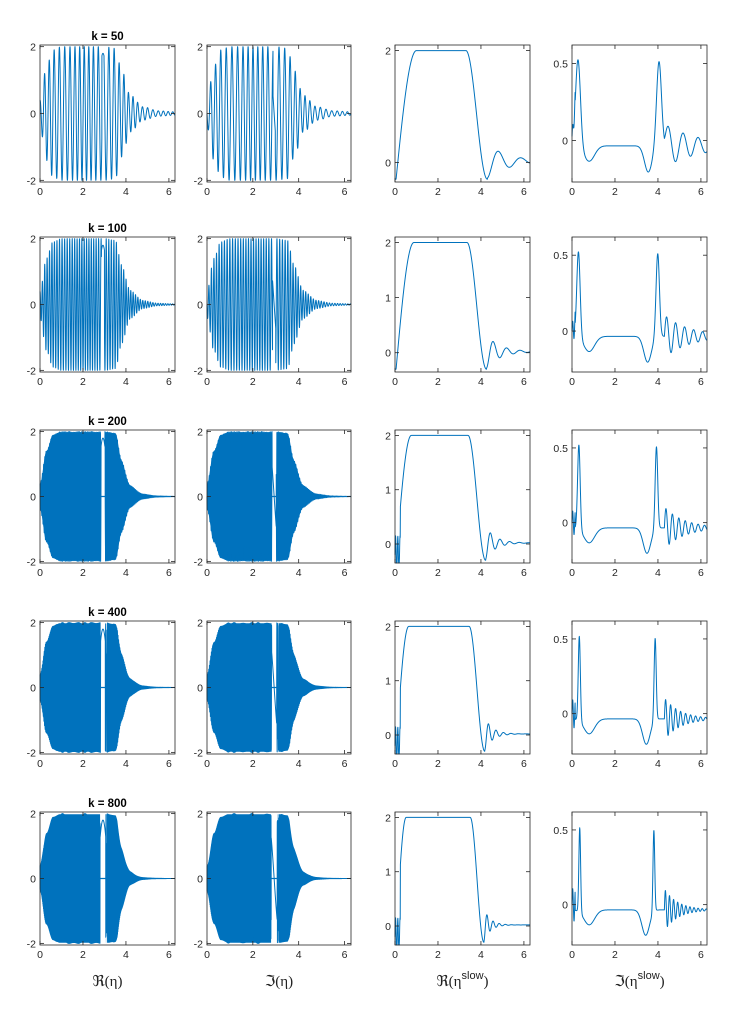  I want to click on panel-r3-c4: 0 2 4 6 0 0.5, so click(630, 504).